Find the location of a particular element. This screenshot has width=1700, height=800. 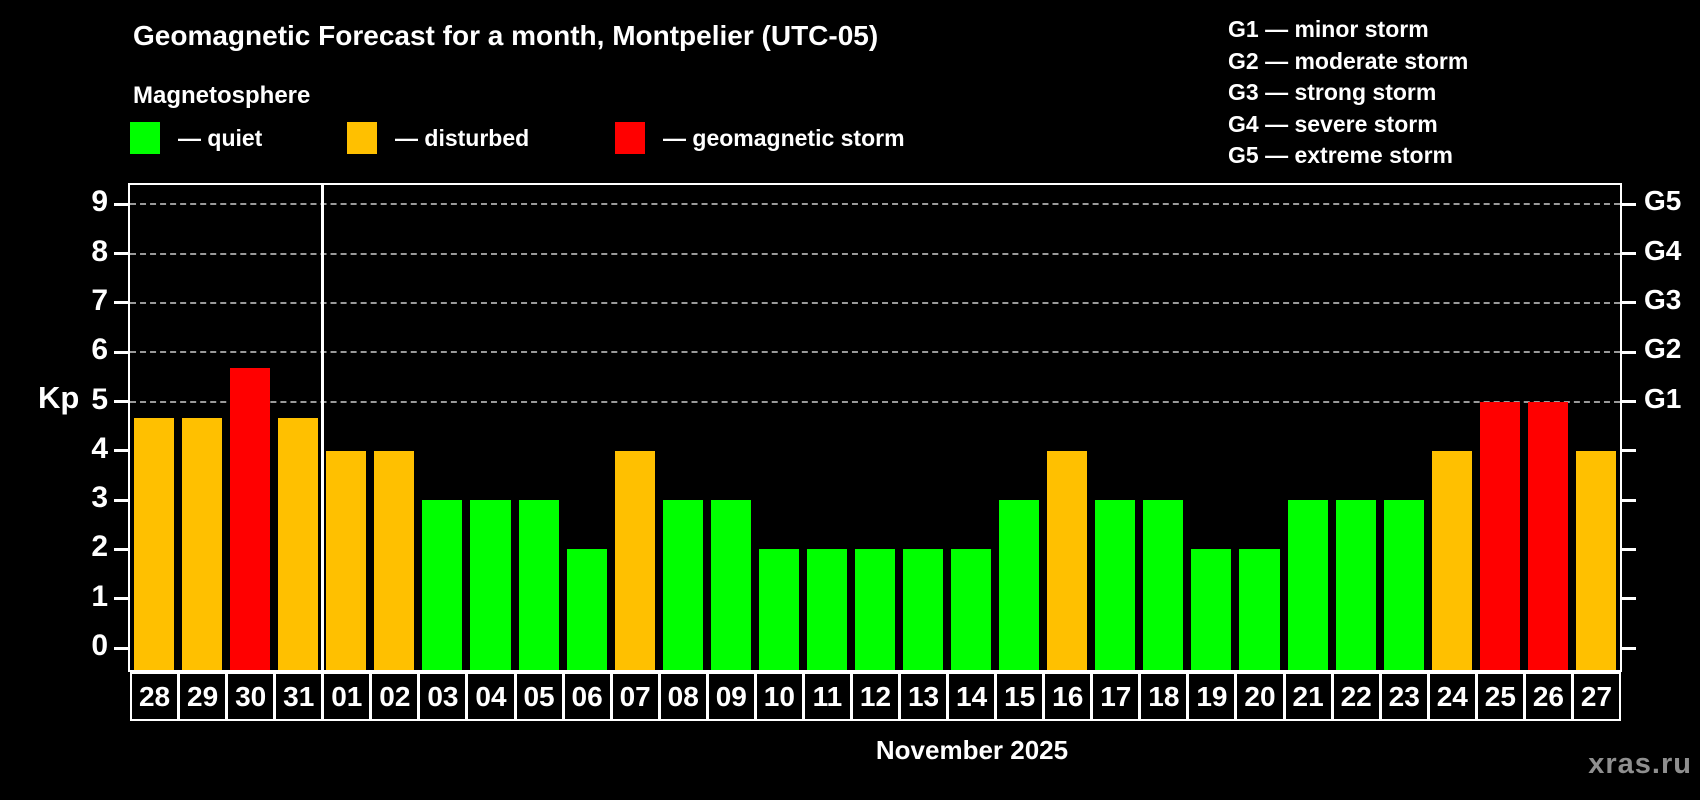

date-cell-18: 18 is located at coordinates (1164, 696).